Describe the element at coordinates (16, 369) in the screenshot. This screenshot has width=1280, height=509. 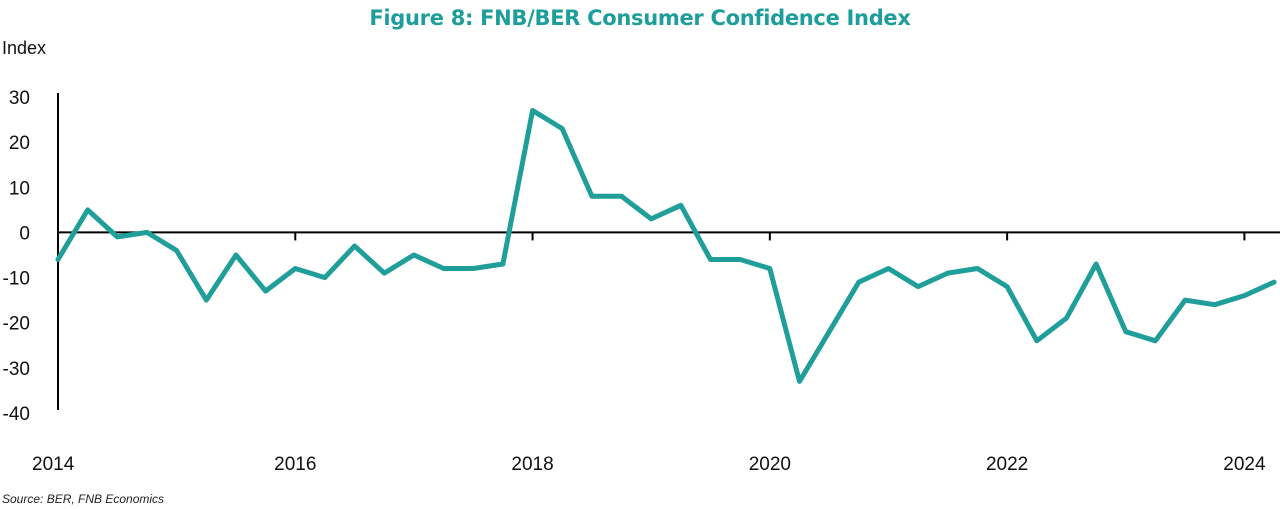
I see `y-tick-label: -30` at that location.